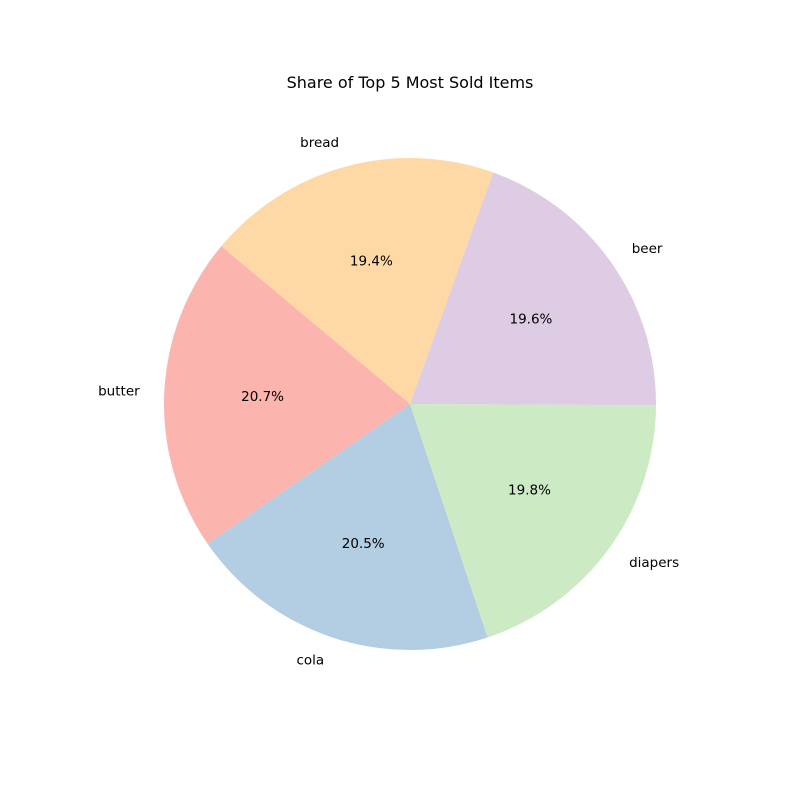 The width and height of the screenshot is (800, 800). Describe the element at coordinates (311, 661) in the screenshot. I see `slice-label-cola: cola` at that location.